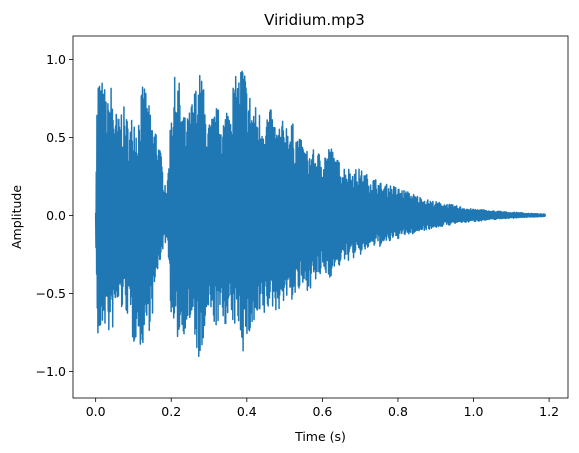  Describe the element at coordinates (56, 59) in the screenshot. I see `y-tick-label: 1.0` at that location.